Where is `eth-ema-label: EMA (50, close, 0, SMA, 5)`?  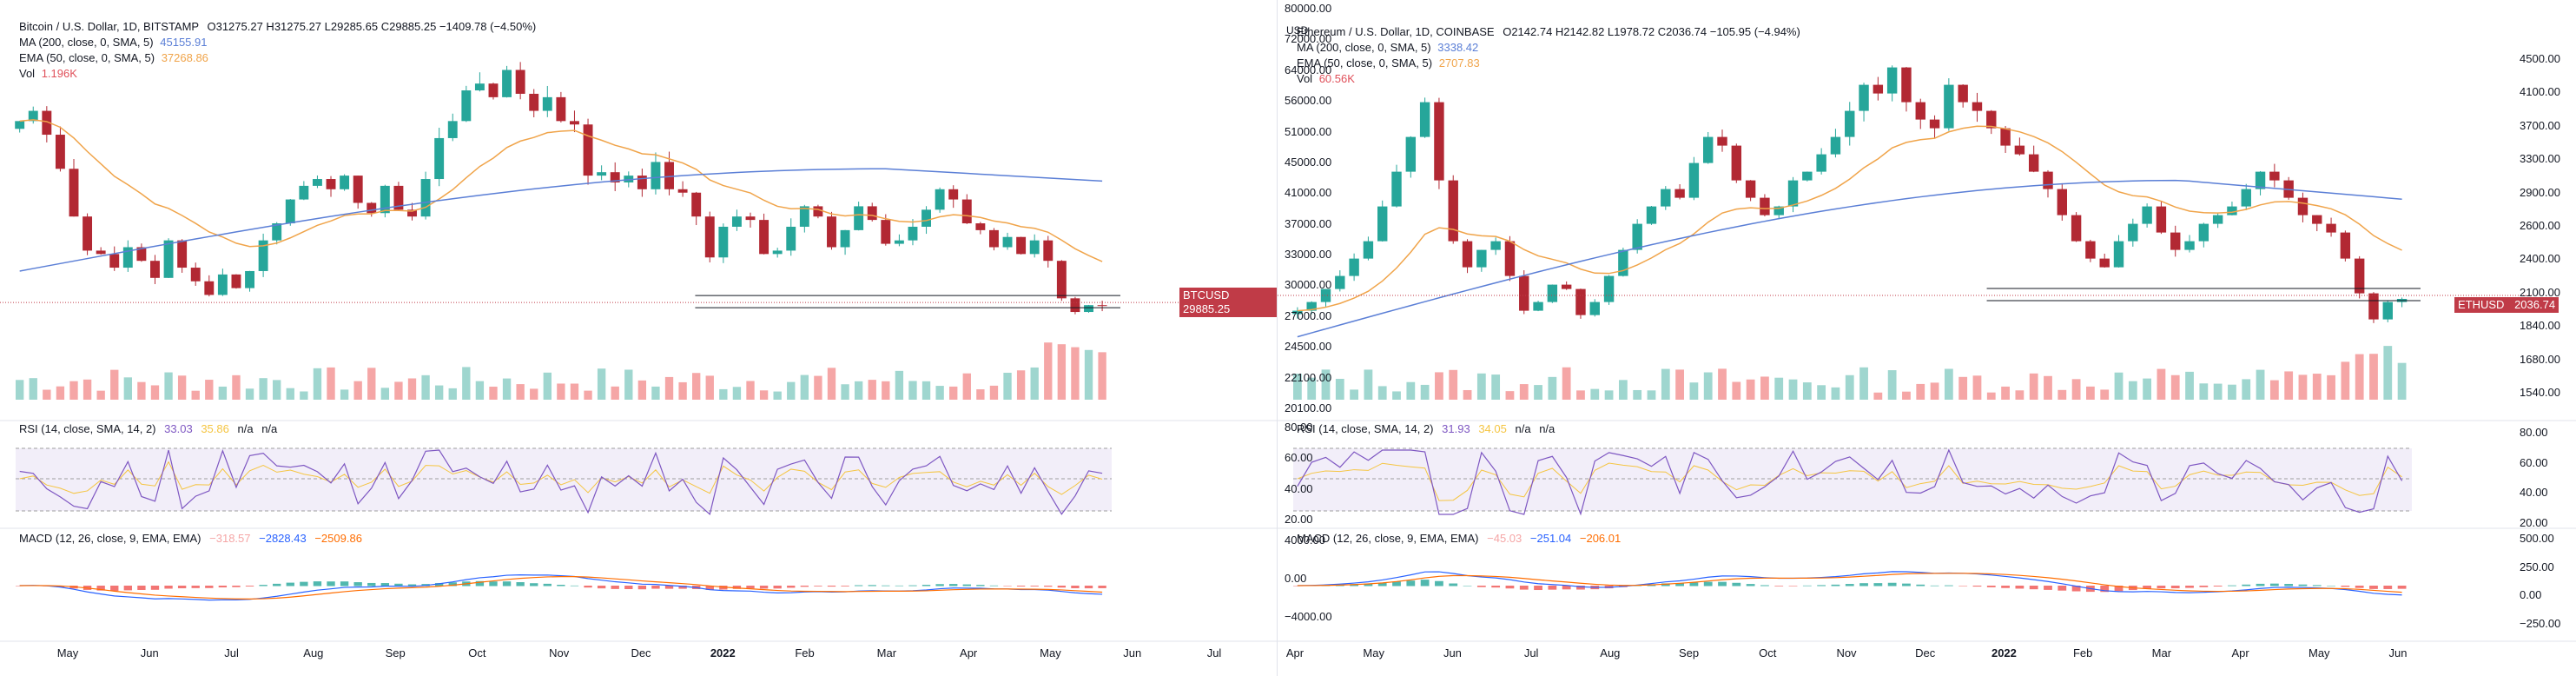 eth-ema-label: EMA (50, close, 0, SMA, 5) is located at coordinates (1365, 63).